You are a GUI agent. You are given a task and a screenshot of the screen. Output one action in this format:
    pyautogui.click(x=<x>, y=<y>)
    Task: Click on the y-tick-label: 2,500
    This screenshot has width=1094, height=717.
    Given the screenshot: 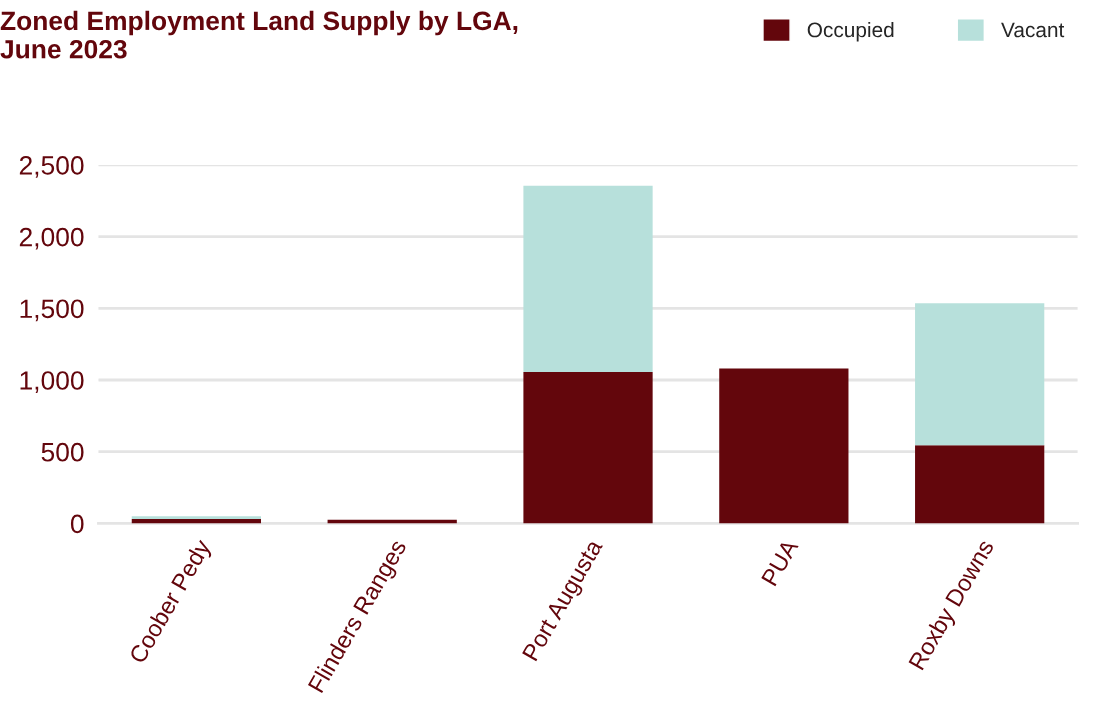 What is the action you would take?
    pyautogui.click(x=51, y=167)
    